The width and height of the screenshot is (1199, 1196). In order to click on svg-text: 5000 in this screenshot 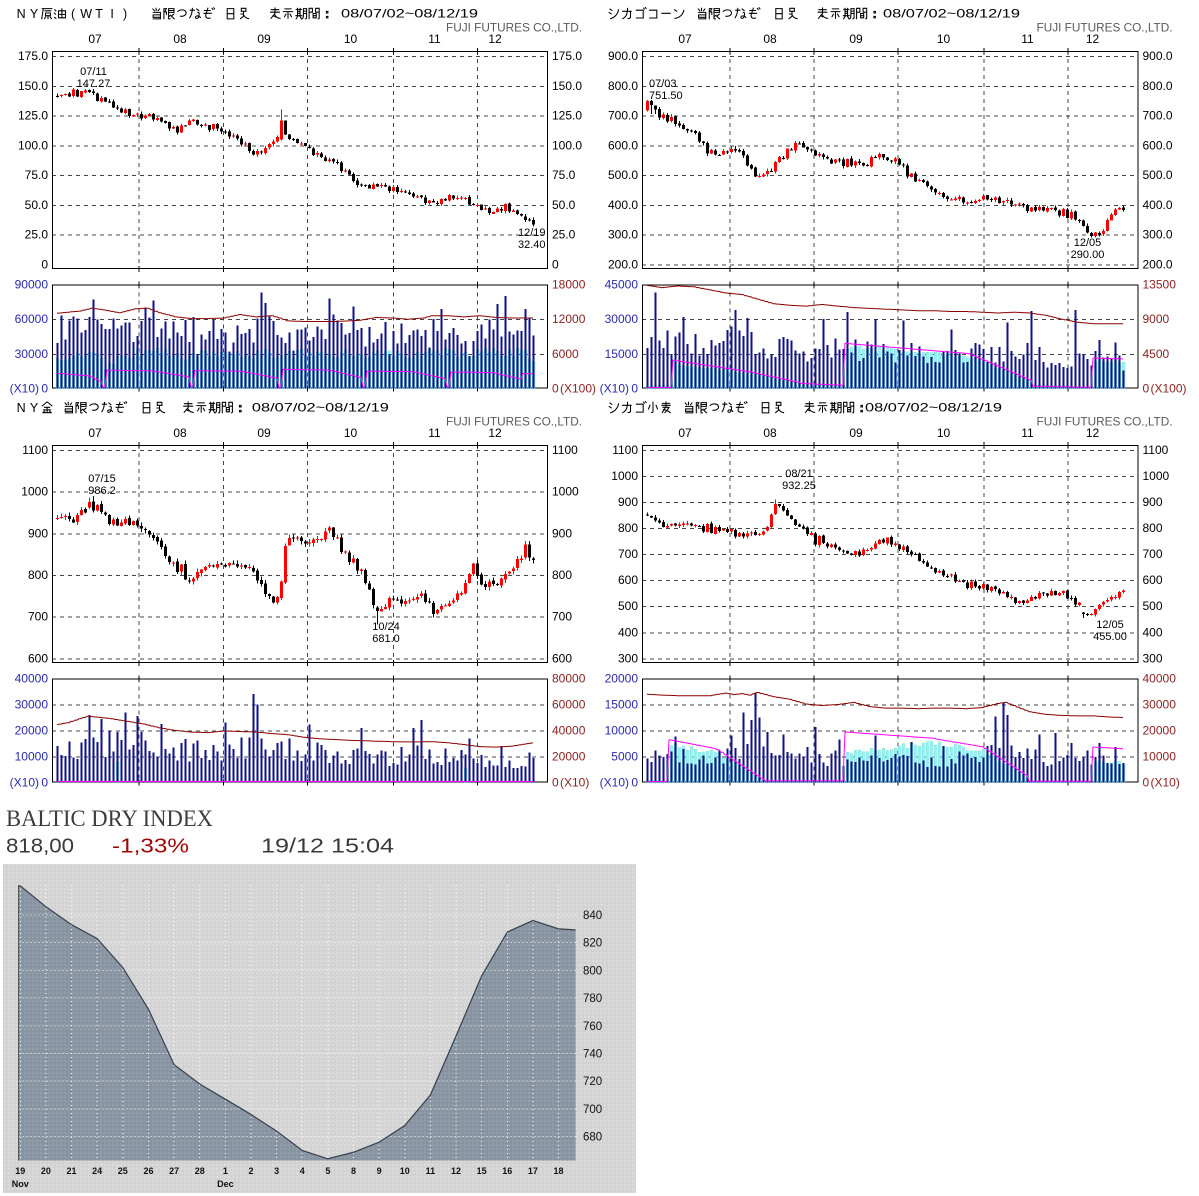, I will do `click(624, 757)`.